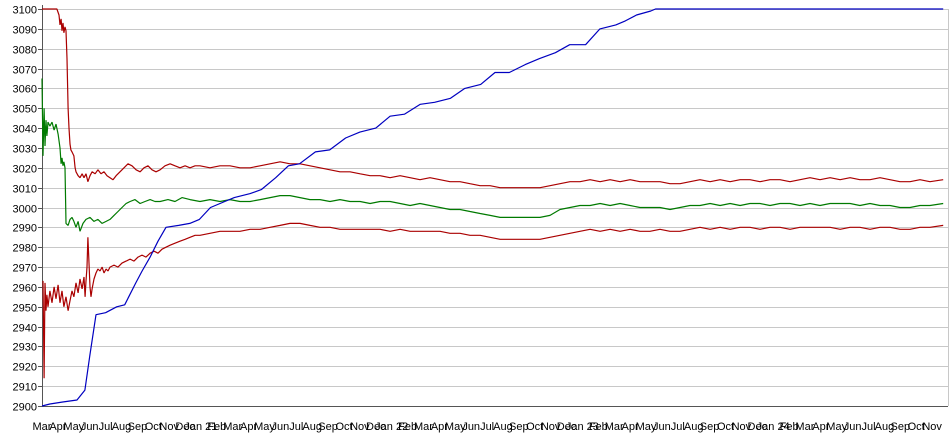 The image size is (950, 435). I want to click on x-tick-label: Jan 22, so click(391, 427).